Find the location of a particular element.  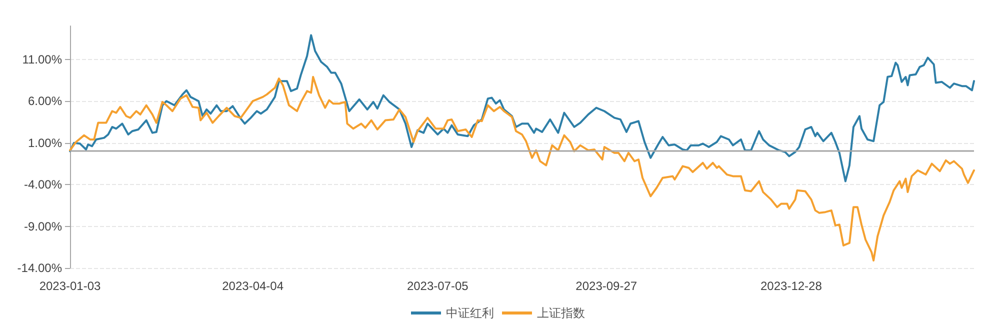

legend-label: 中证红利 is located at coordinates (470, 313).